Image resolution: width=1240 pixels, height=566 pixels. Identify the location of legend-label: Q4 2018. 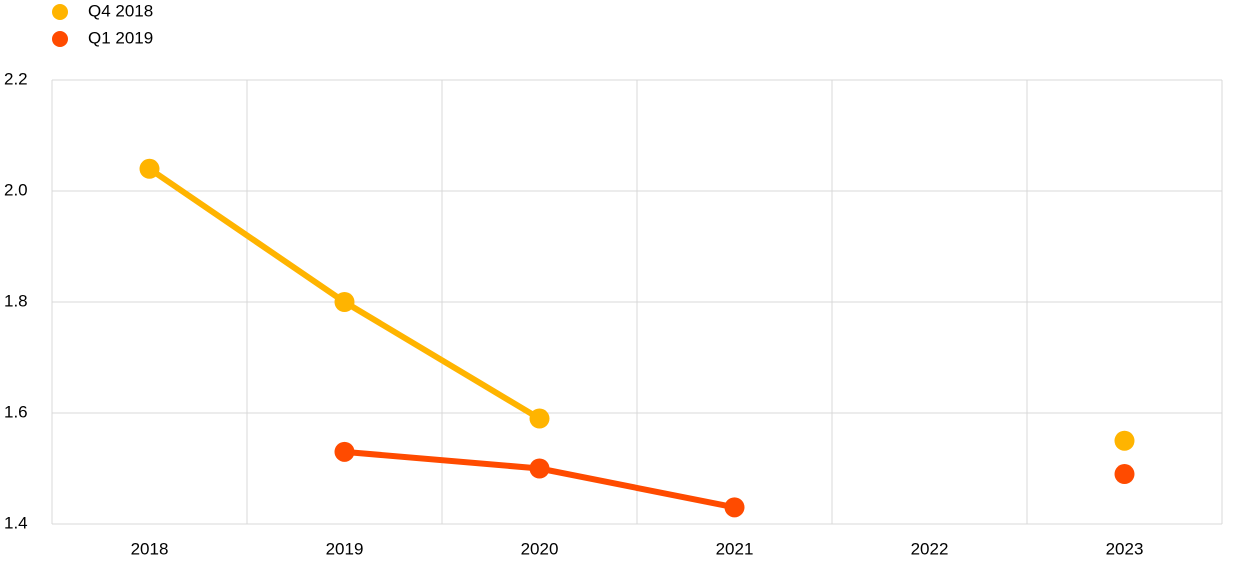
(120, 10).